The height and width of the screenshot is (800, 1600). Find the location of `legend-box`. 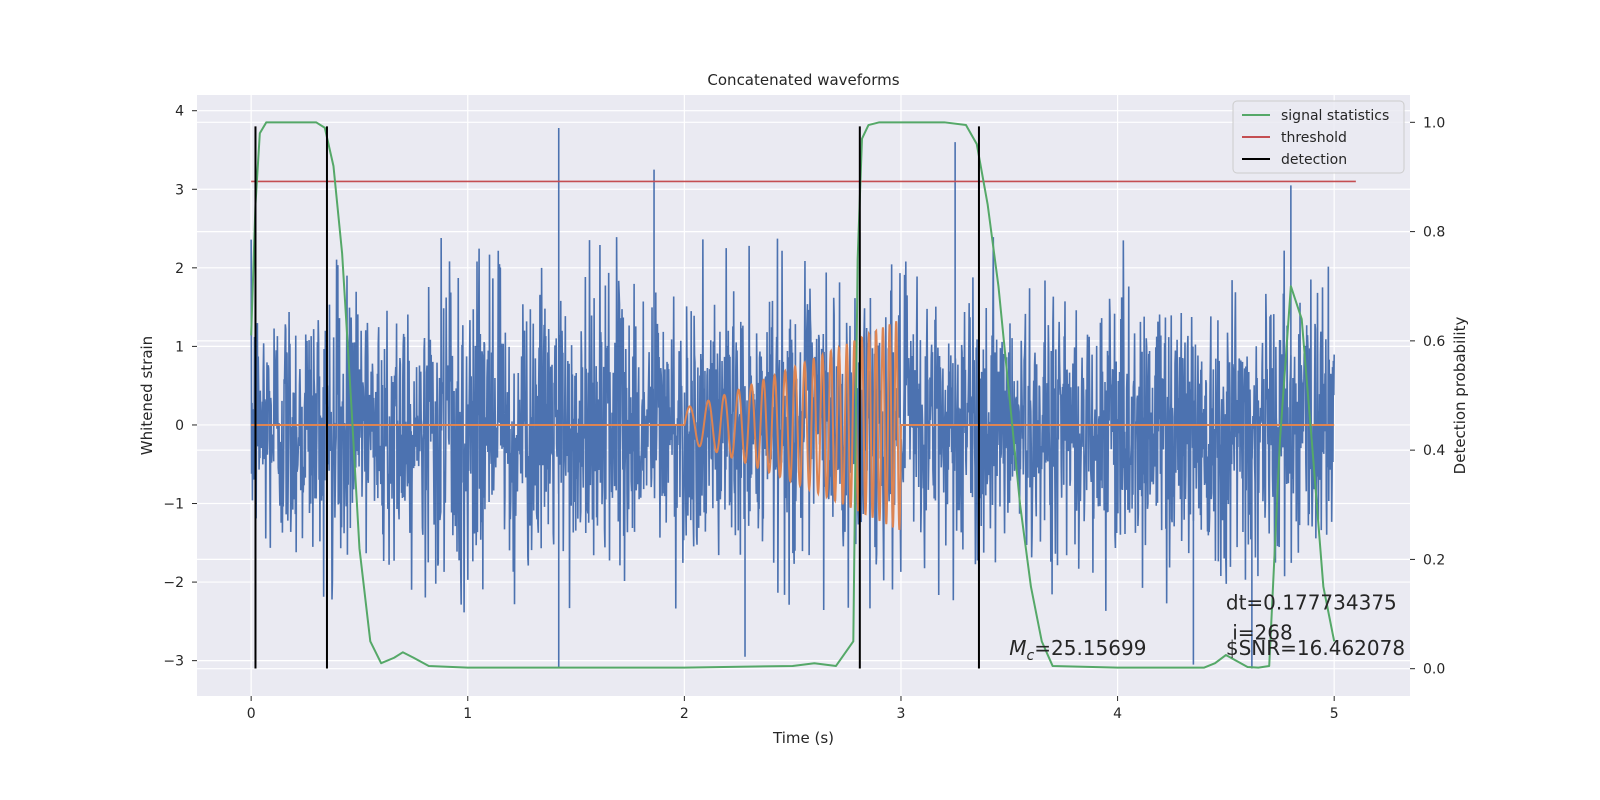

legend-box is located at coordinates (1318, 137).